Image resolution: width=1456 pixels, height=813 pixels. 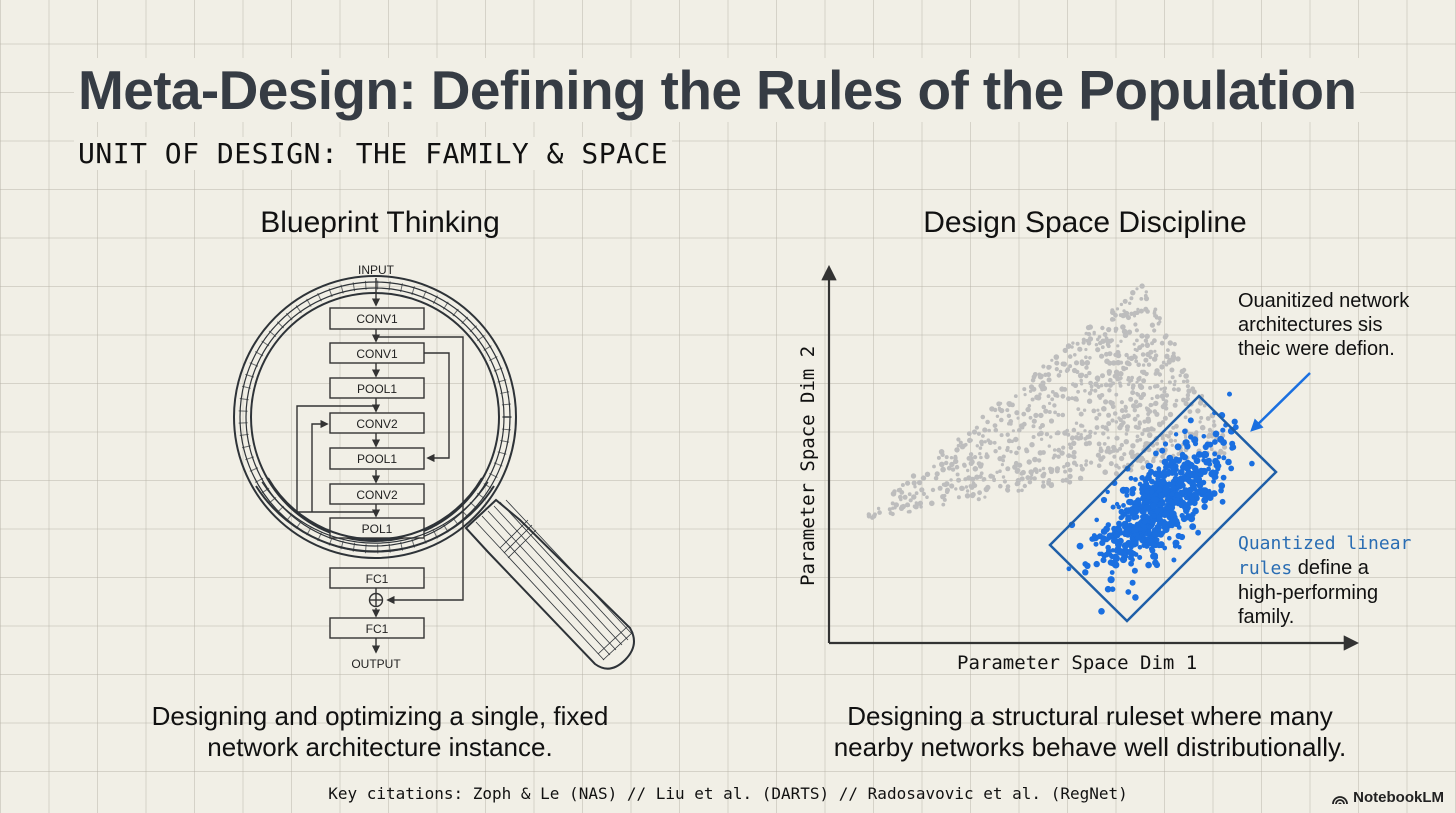 I want to click on left-caption-line-2: network architecture instance., so click(x=380, y=747).